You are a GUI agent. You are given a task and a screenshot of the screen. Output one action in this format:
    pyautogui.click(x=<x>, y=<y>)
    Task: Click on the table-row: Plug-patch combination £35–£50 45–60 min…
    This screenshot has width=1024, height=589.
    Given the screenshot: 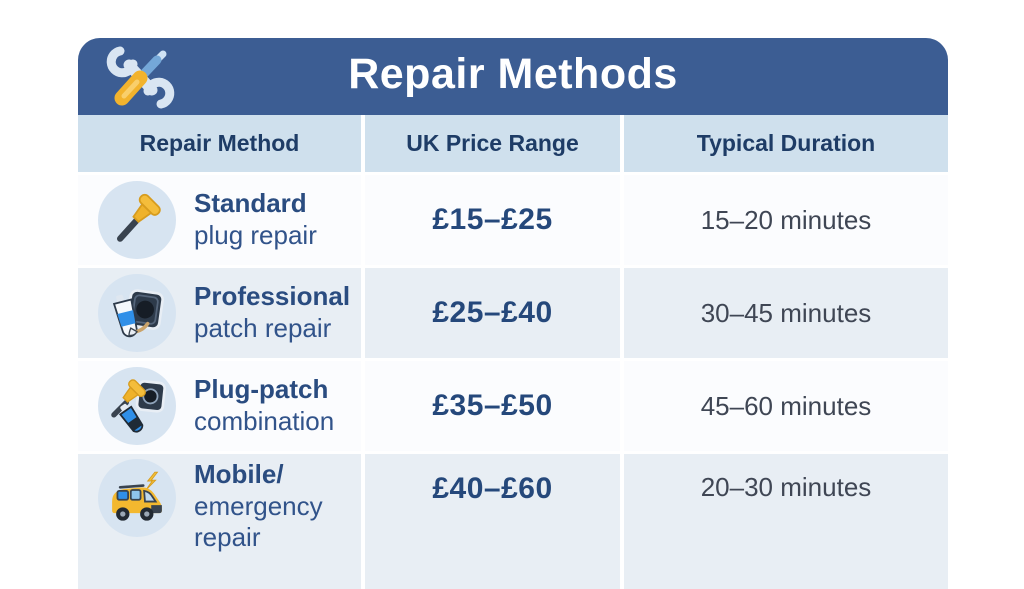 What is the action you would take?
    pyautogui.click(x=513, y=406)
    